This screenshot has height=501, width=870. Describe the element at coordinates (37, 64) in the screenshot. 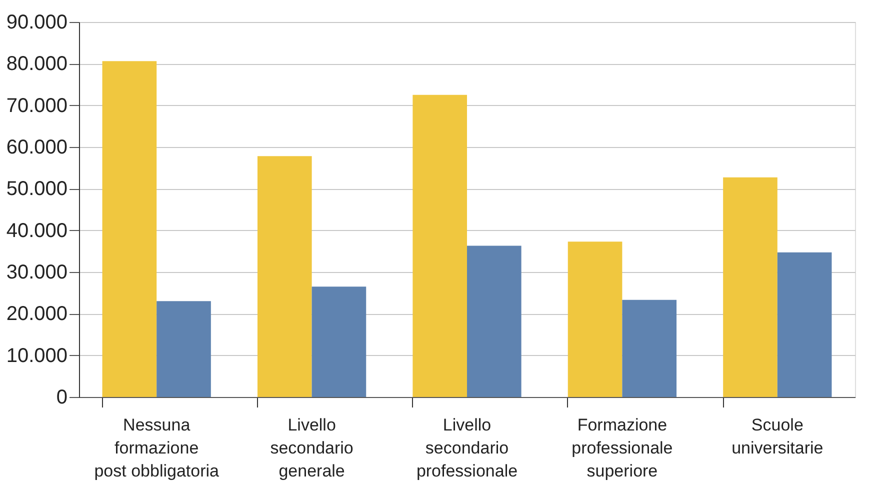

I see `y-tick-label: 80.000` at that location.